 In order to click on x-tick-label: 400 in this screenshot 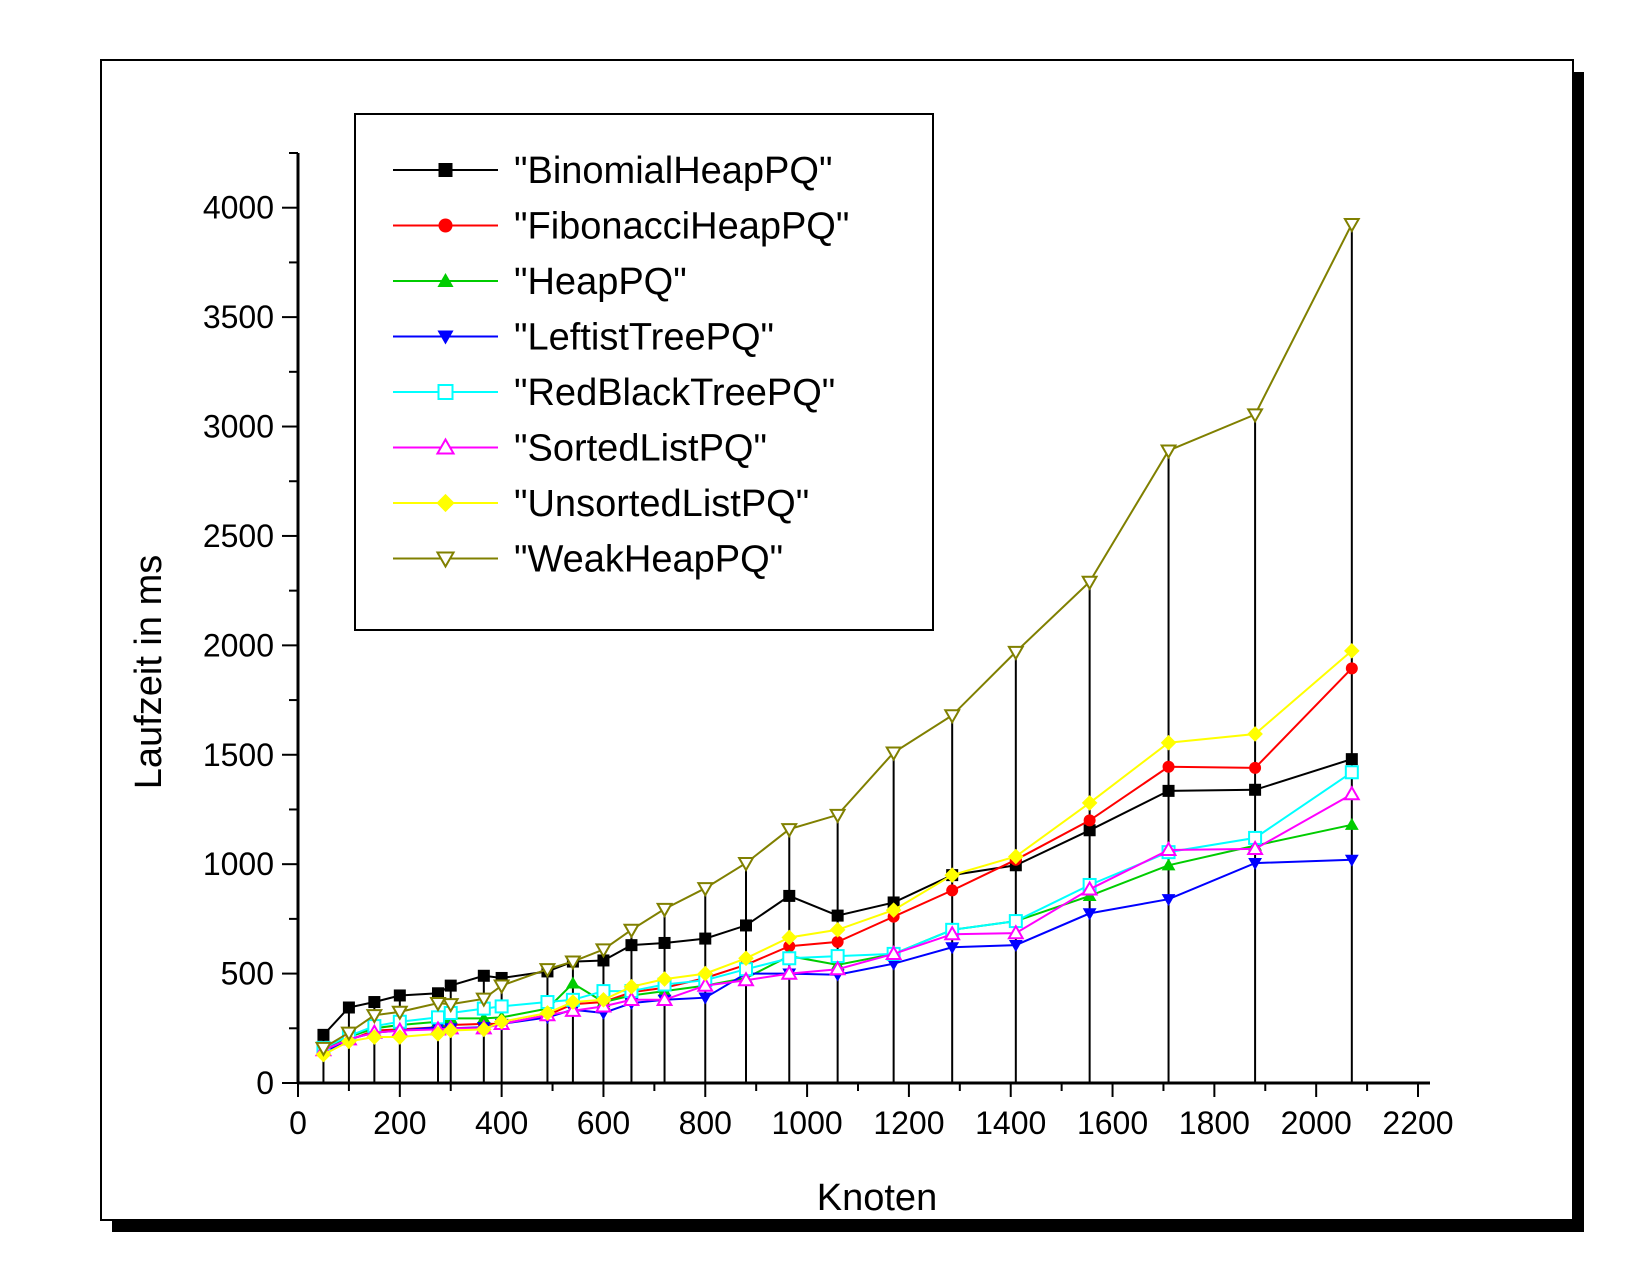, I will do `click(501, 1123)`.